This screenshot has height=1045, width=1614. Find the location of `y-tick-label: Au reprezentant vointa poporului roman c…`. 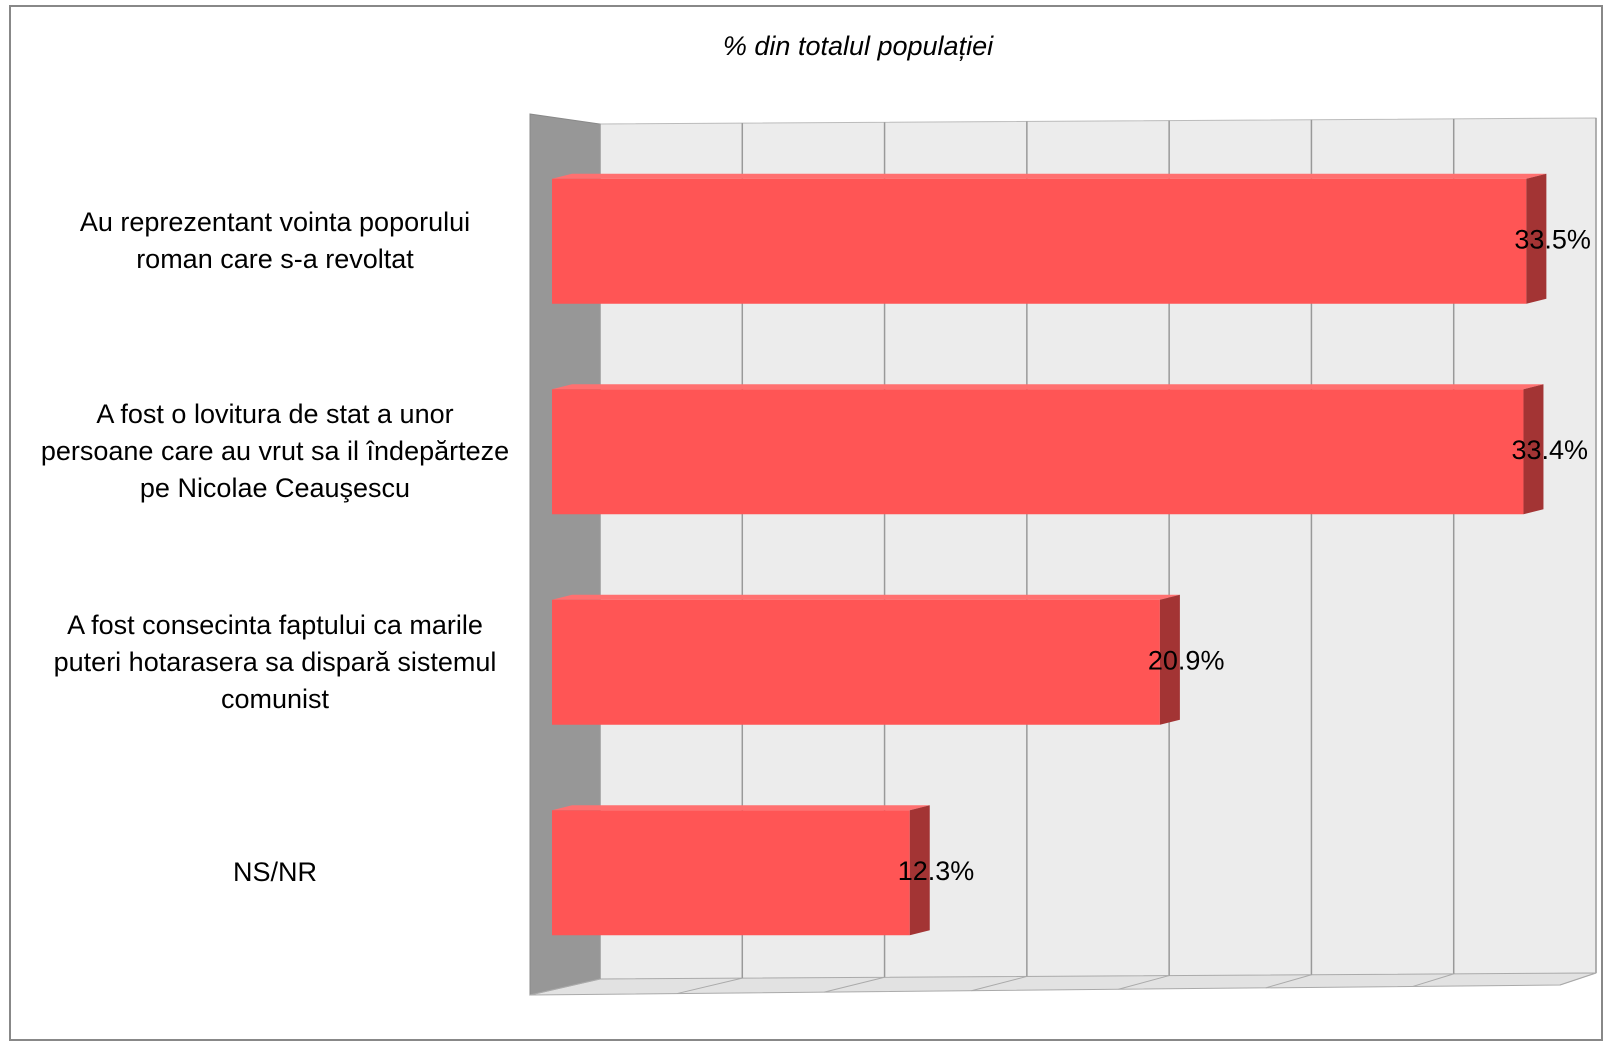

y-tick-label: Au reprezentant vointa poporului roman c… is located at coordinates (275, 241).